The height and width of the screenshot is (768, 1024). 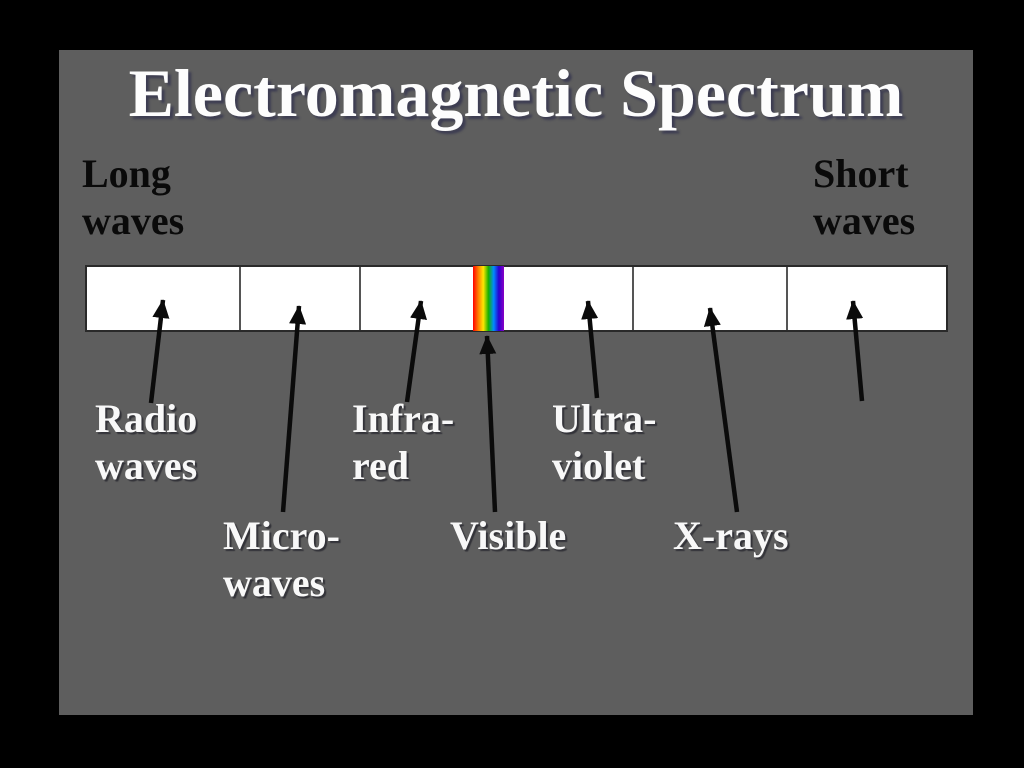 What do you see at coordinates (126, 173) in the screenshot?
I see `long-waves-line1: Long` at bounding box center [126, 173].